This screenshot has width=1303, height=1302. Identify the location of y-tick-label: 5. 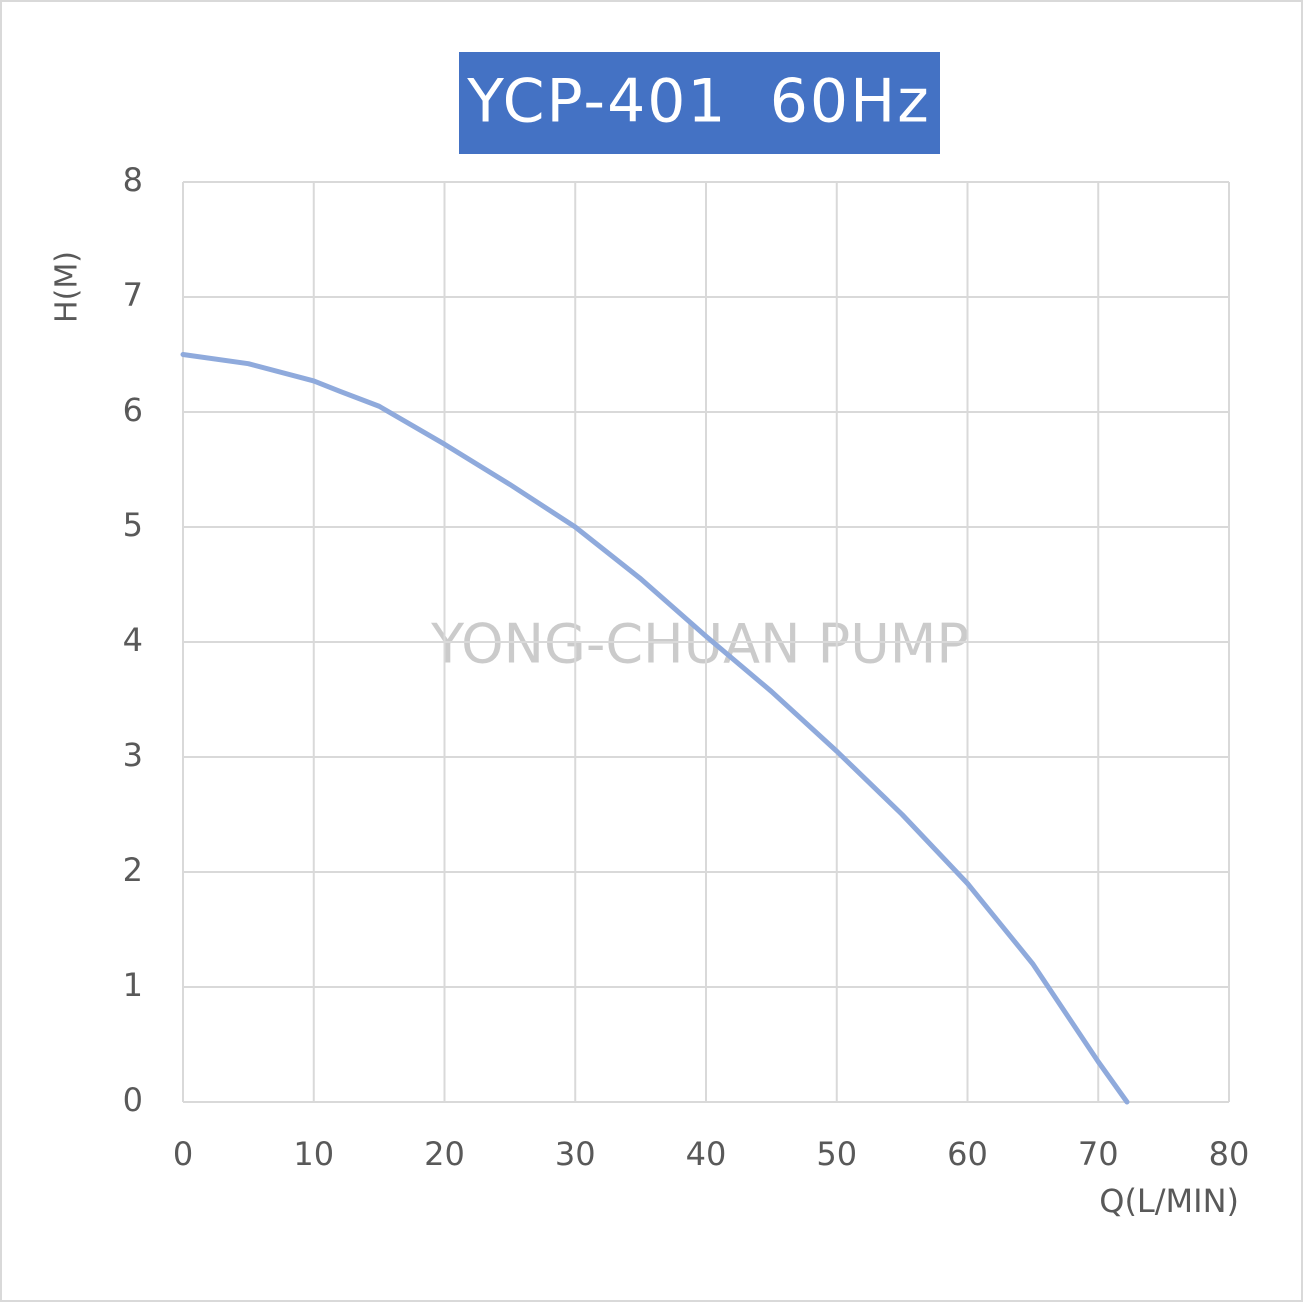
(133, 525).